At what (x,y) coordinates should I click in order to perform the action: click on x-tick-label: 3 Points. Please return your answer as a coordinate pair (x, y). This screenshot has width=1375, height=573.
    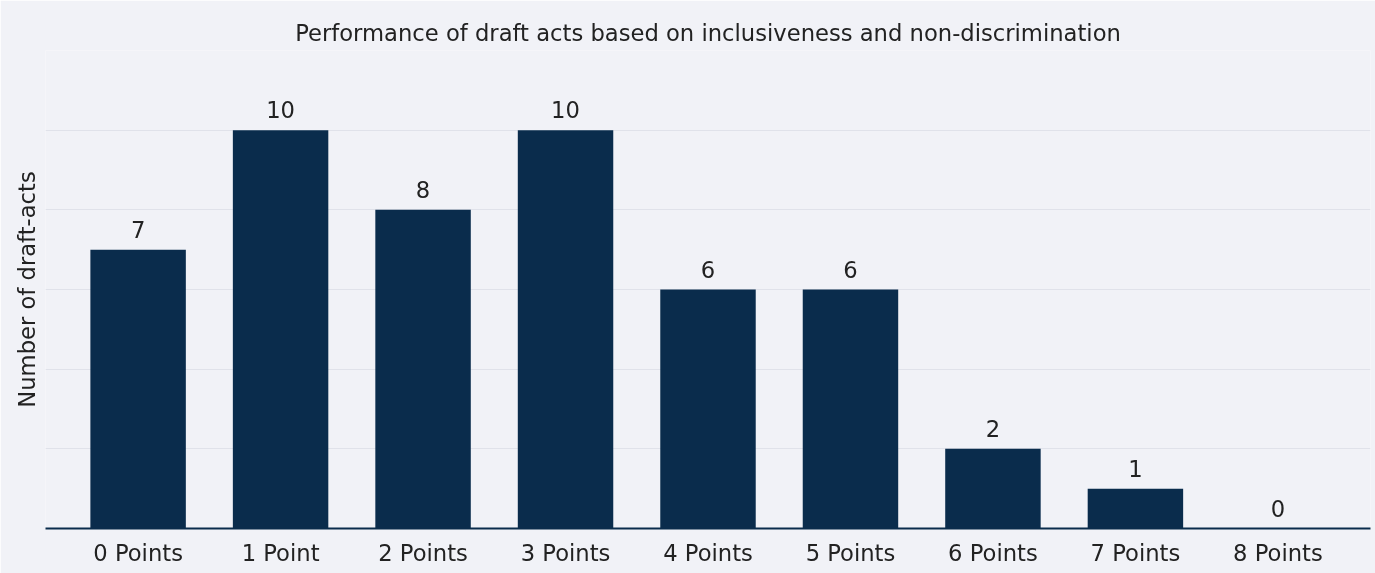
    Looking at the image, I should click on (565, 552).